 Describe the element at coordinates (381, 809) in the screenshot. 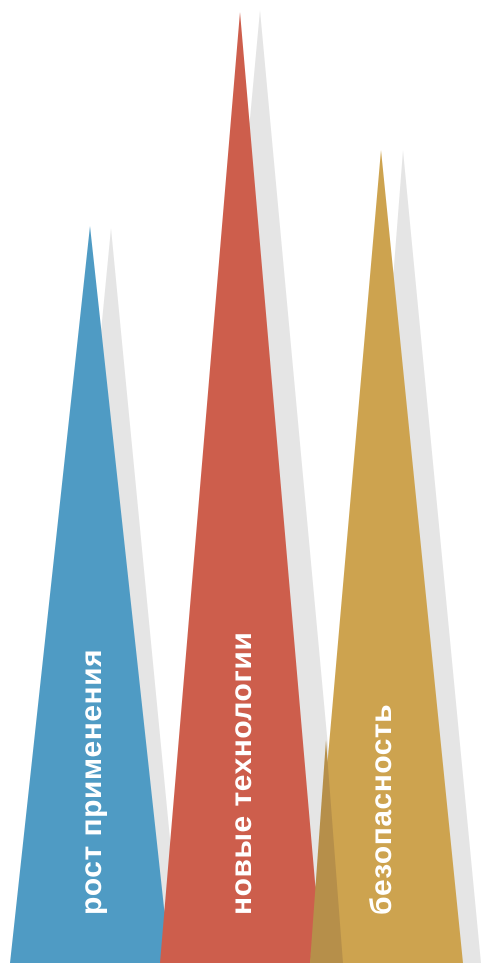

I see `peak-label-safety: безопасность` at that location.